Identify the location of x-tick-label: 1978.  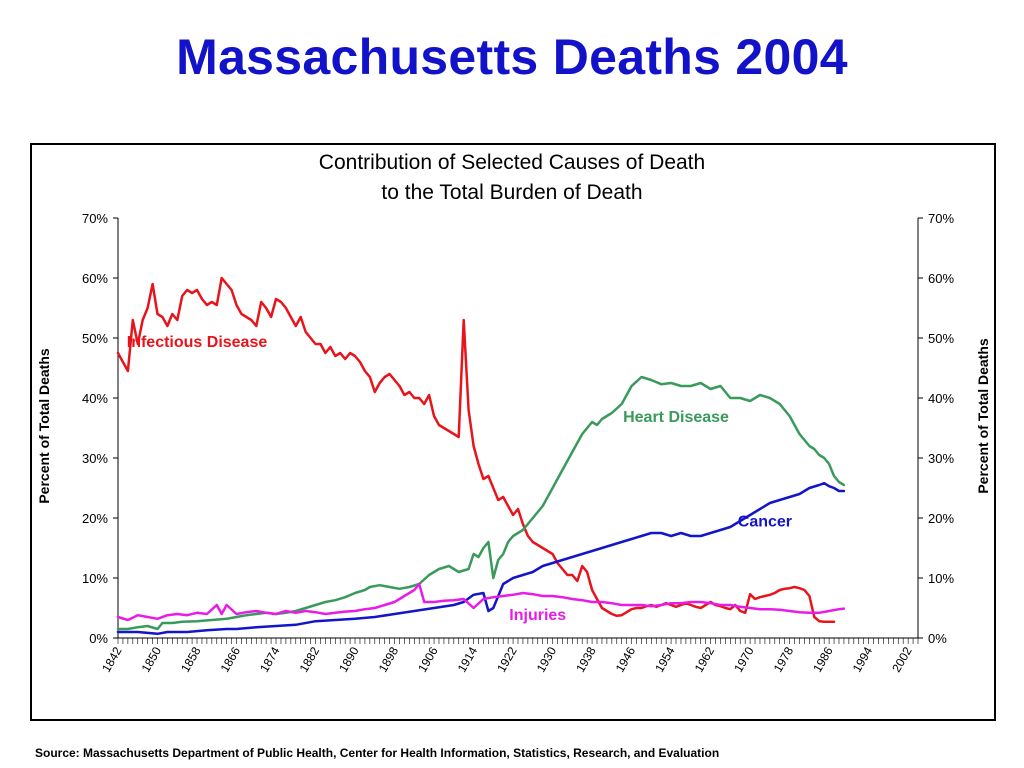
(784, 659).